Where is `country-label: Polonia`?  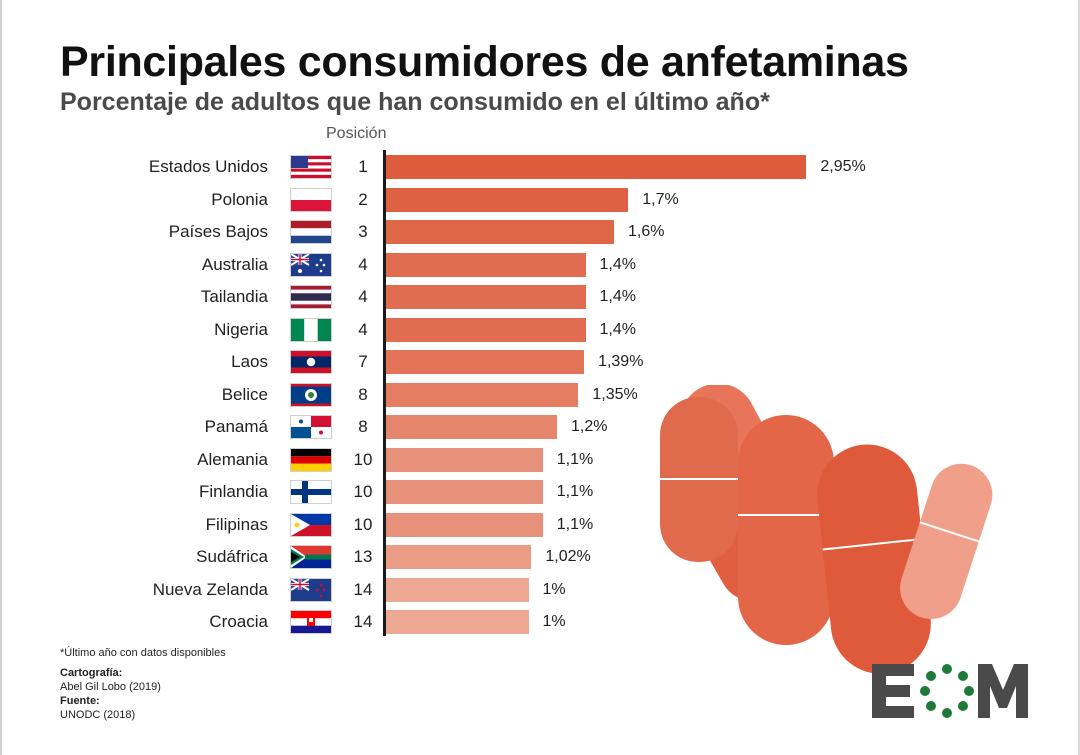 country-label: Polonia is located at coordinates (239, 199).